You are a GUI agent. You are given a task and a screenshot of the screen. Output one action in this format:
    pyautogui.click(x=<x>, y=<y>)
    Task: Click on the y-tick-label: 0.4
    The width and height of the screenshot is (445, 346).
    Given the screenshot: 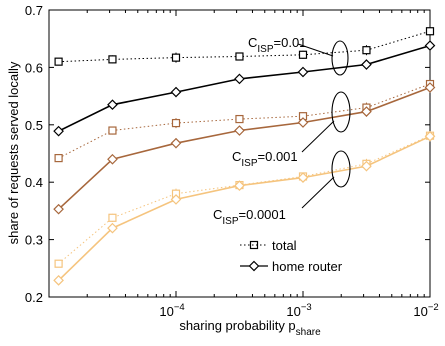 What is the action you would take?
    pyautogui.click(x=34, y=182)
    